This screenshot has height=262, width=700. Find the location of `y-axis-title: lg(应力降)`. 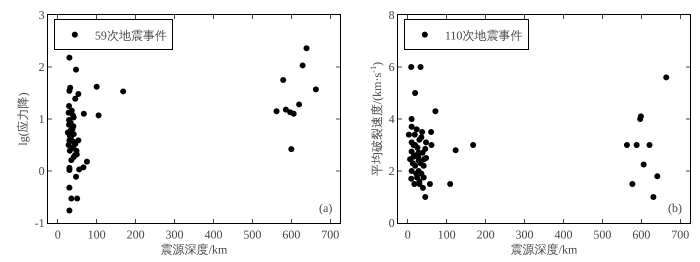

y-axis-title: lg(应力降) is located at coordinates (23, 119).